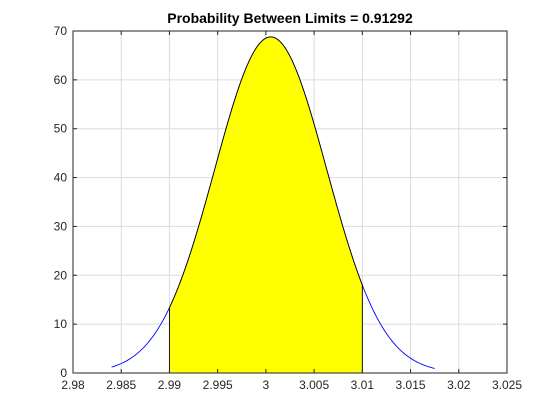 The width and height of the screenshot is (560, 420). I want to click on x-tick-label: 3.02, so click(459, 385).